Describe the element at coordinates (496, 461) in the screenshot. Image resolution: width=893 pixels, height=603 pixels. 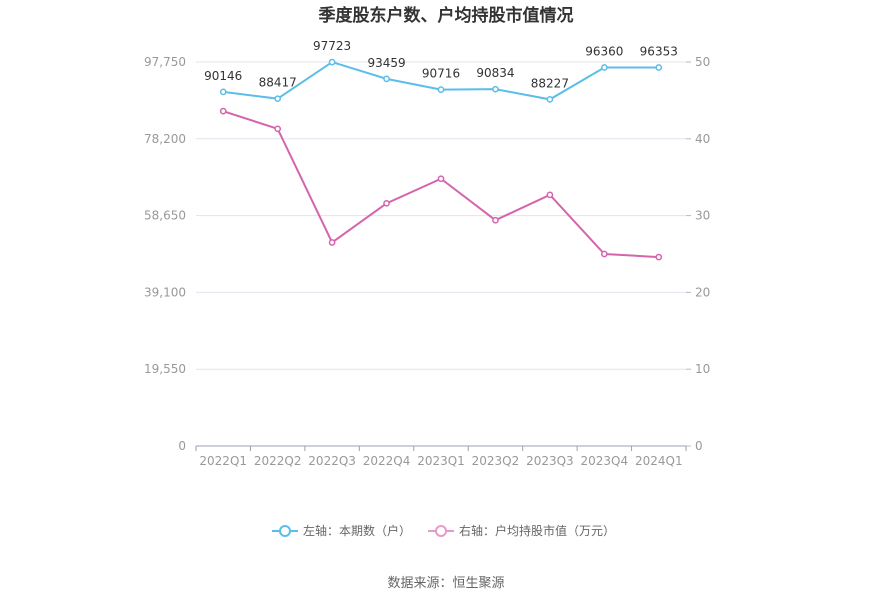
I see `x-tick-label: 2023Q2` at that location.